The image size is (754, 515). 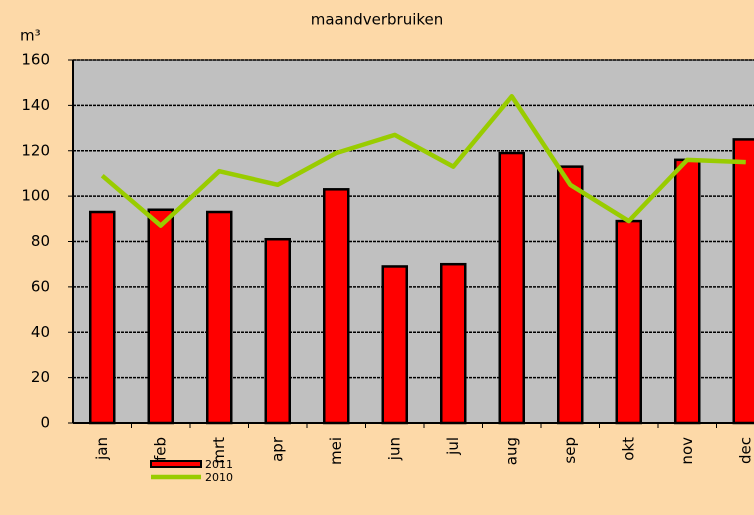 What do you see at coordinates (176, 464) in the screenshot?
I see `legend-swatch` at bounding box center [176, 464].